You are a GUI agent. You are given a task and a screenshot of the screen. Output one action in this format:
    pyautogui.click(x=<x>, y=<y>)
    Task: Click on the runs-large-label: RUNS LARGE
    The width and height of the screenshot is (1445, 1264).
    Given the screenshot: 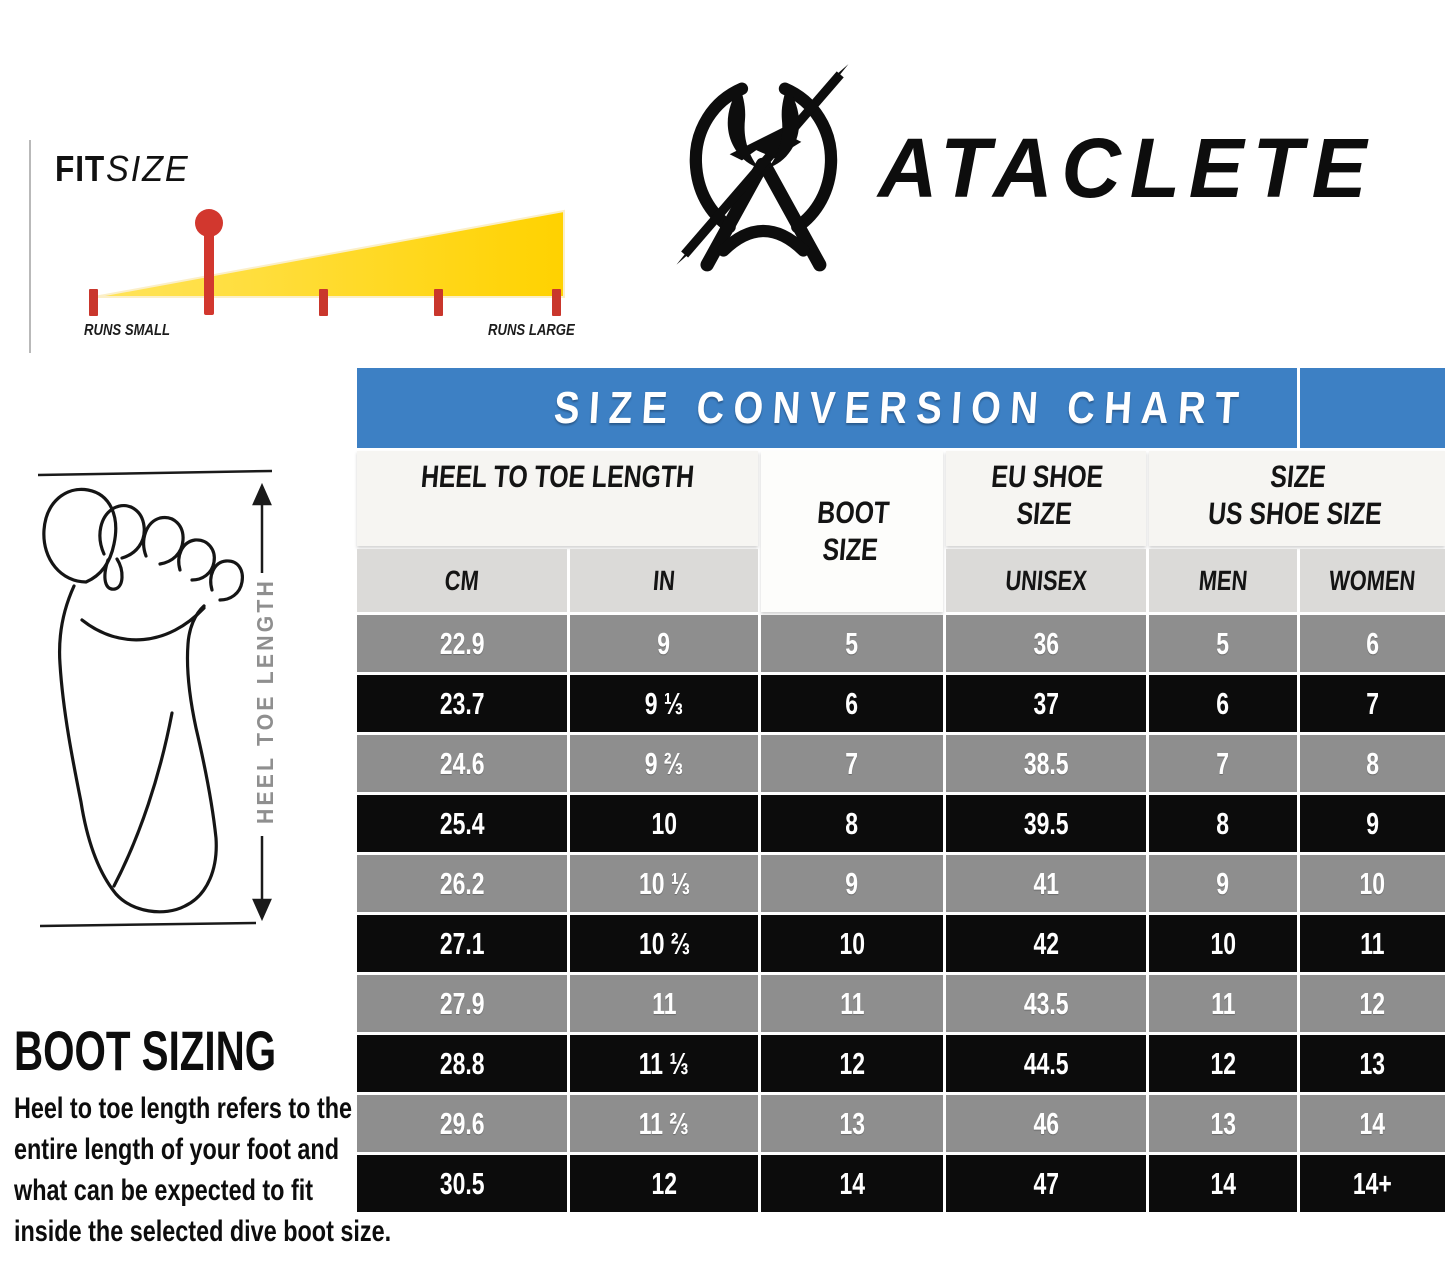 What is the action you would take?
    pyautogui.click(x=531, y=330)
    